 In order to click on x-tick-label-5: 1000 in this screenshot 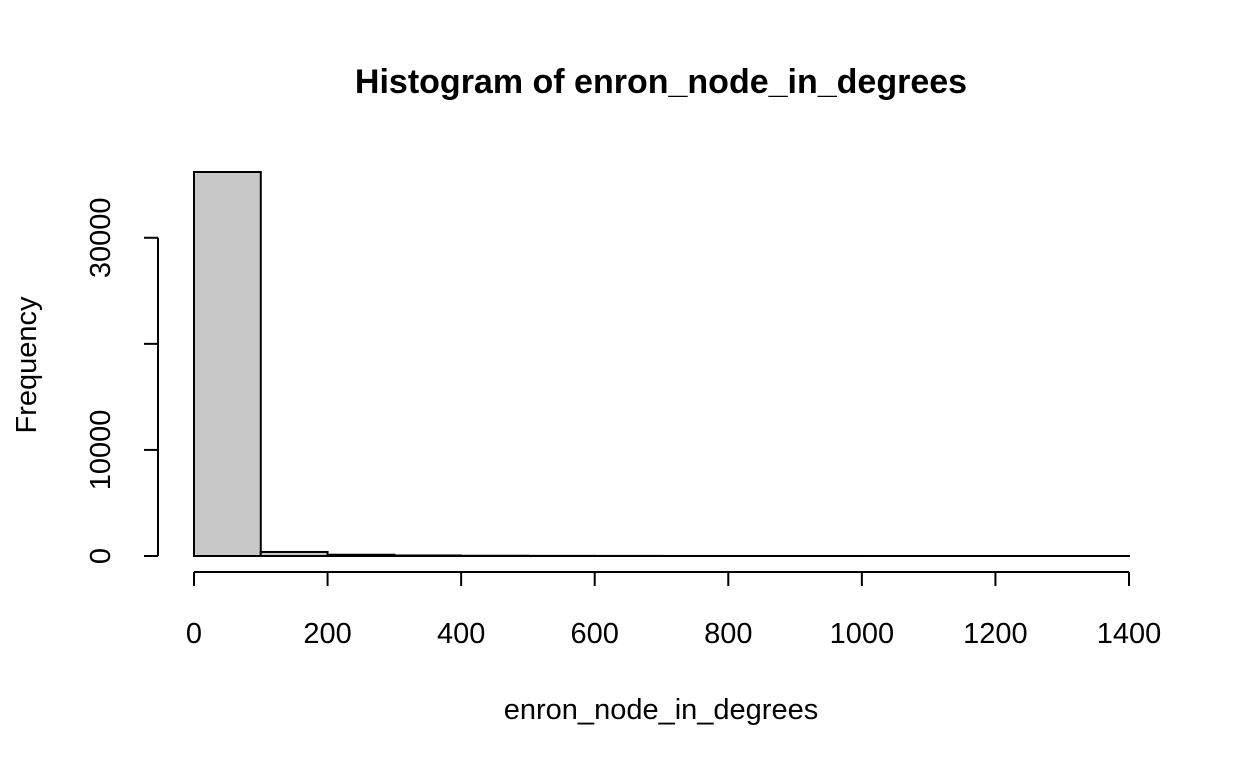, I will do `click(862, 634)`.